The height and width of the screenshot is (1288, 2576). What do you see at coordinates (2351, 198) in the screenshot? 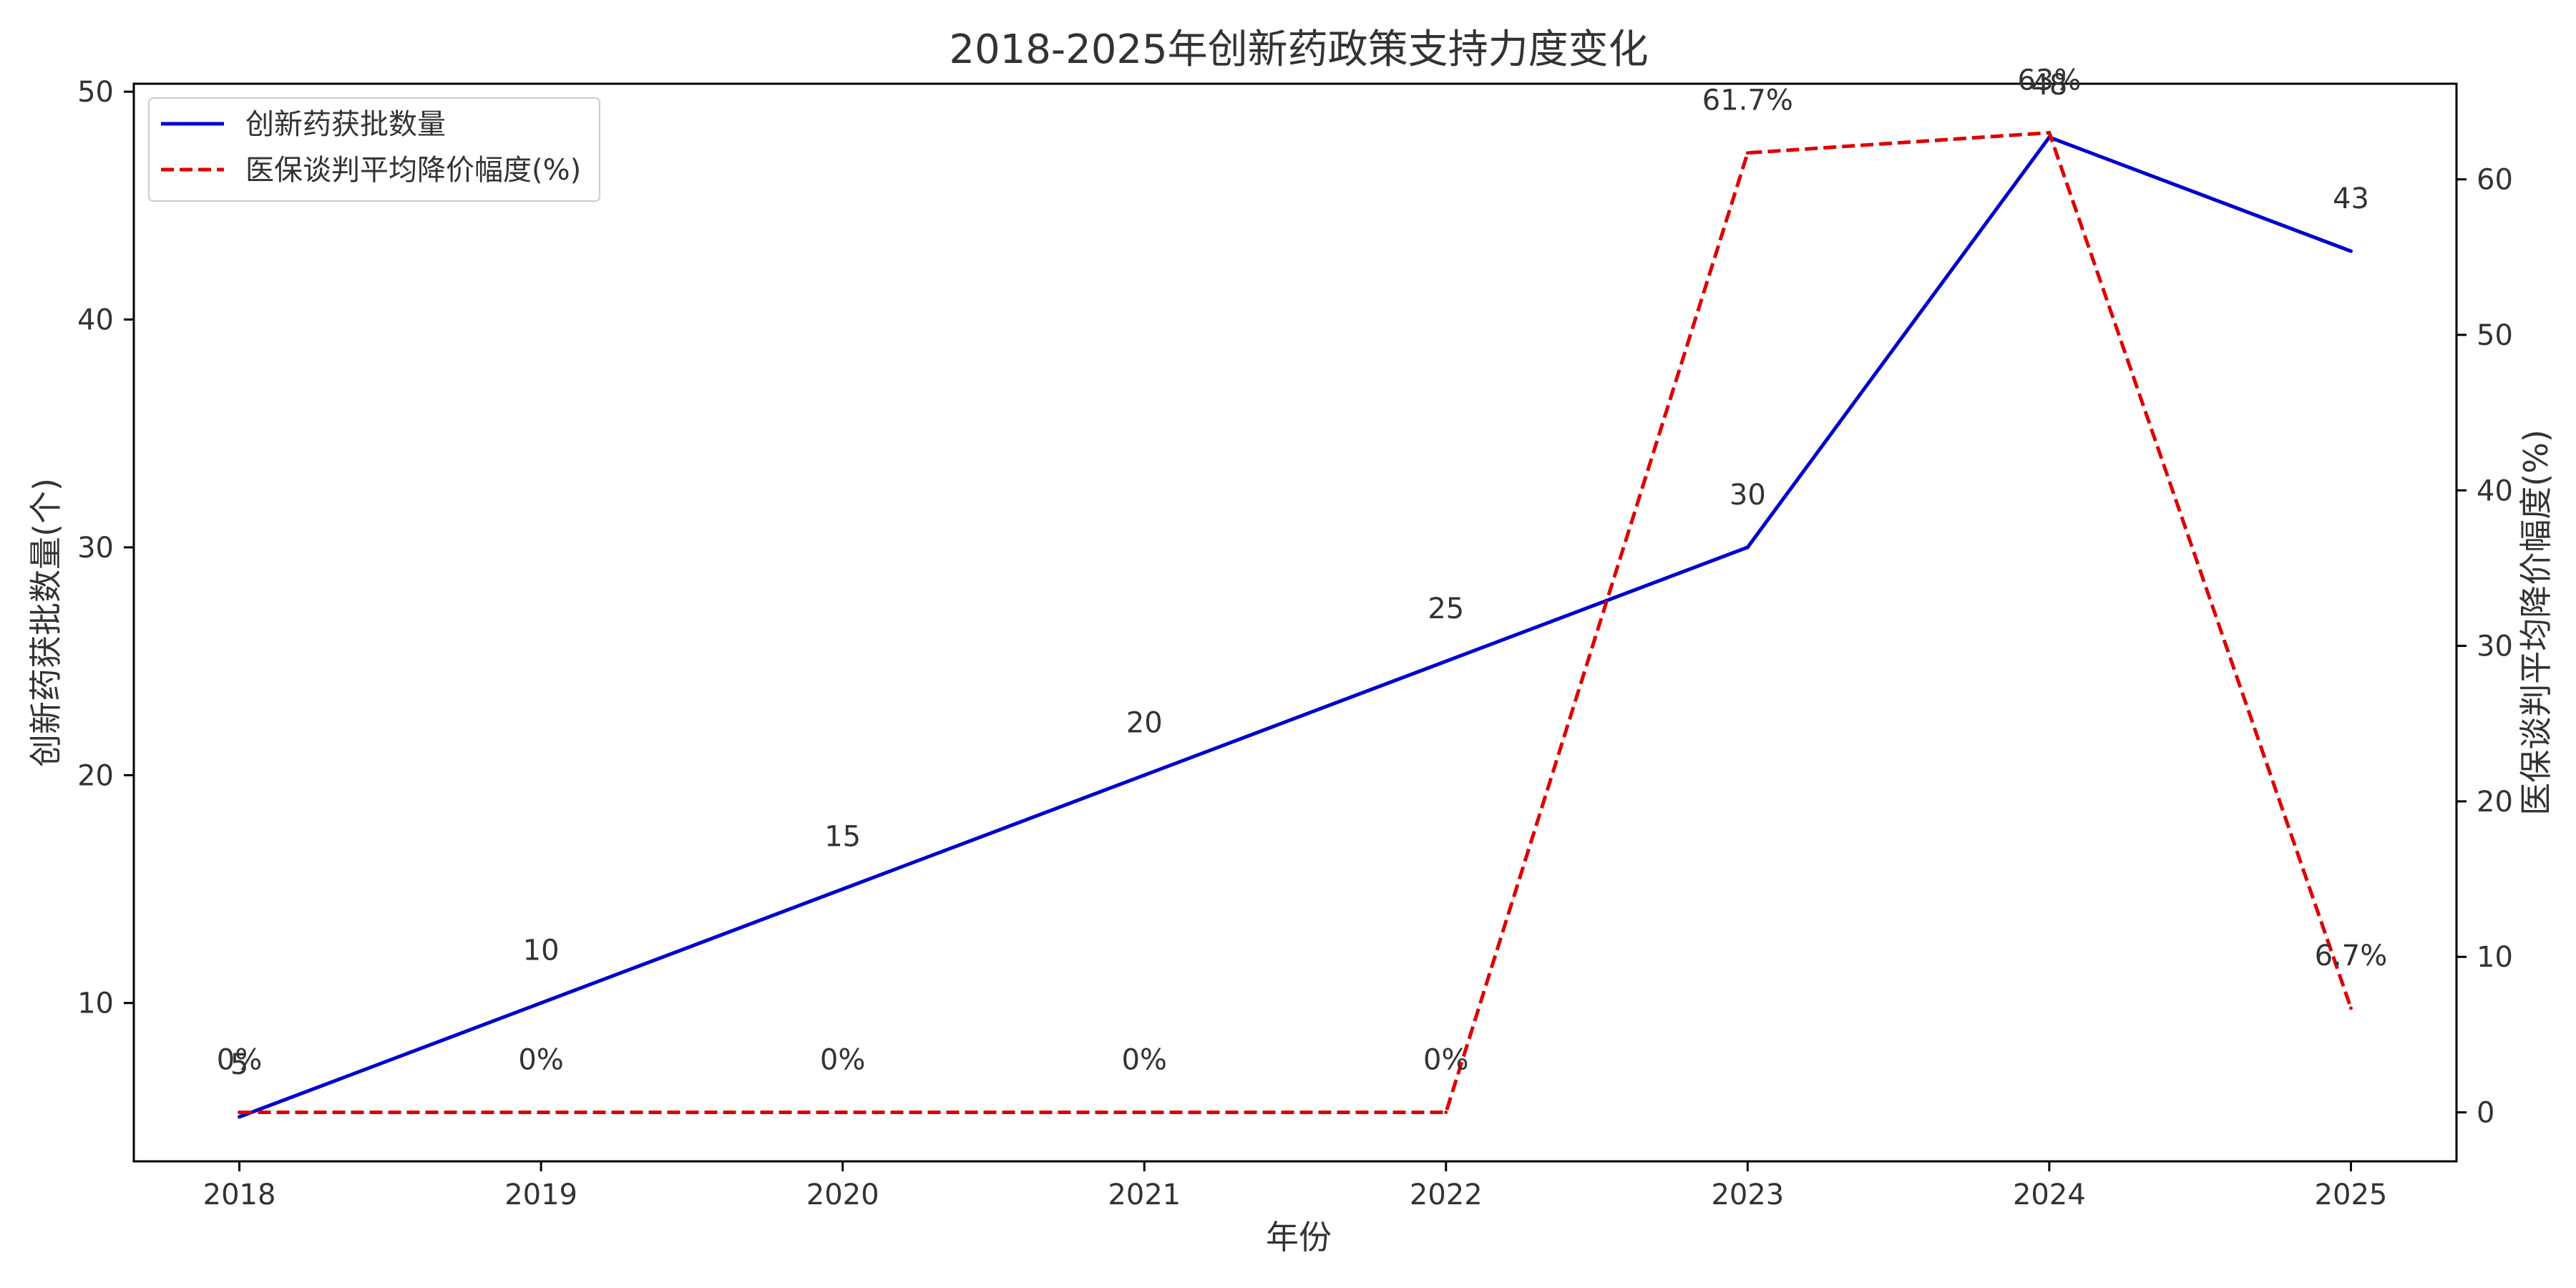
I see `data-label-series-1: 43` at bounding box center [2351, 198].